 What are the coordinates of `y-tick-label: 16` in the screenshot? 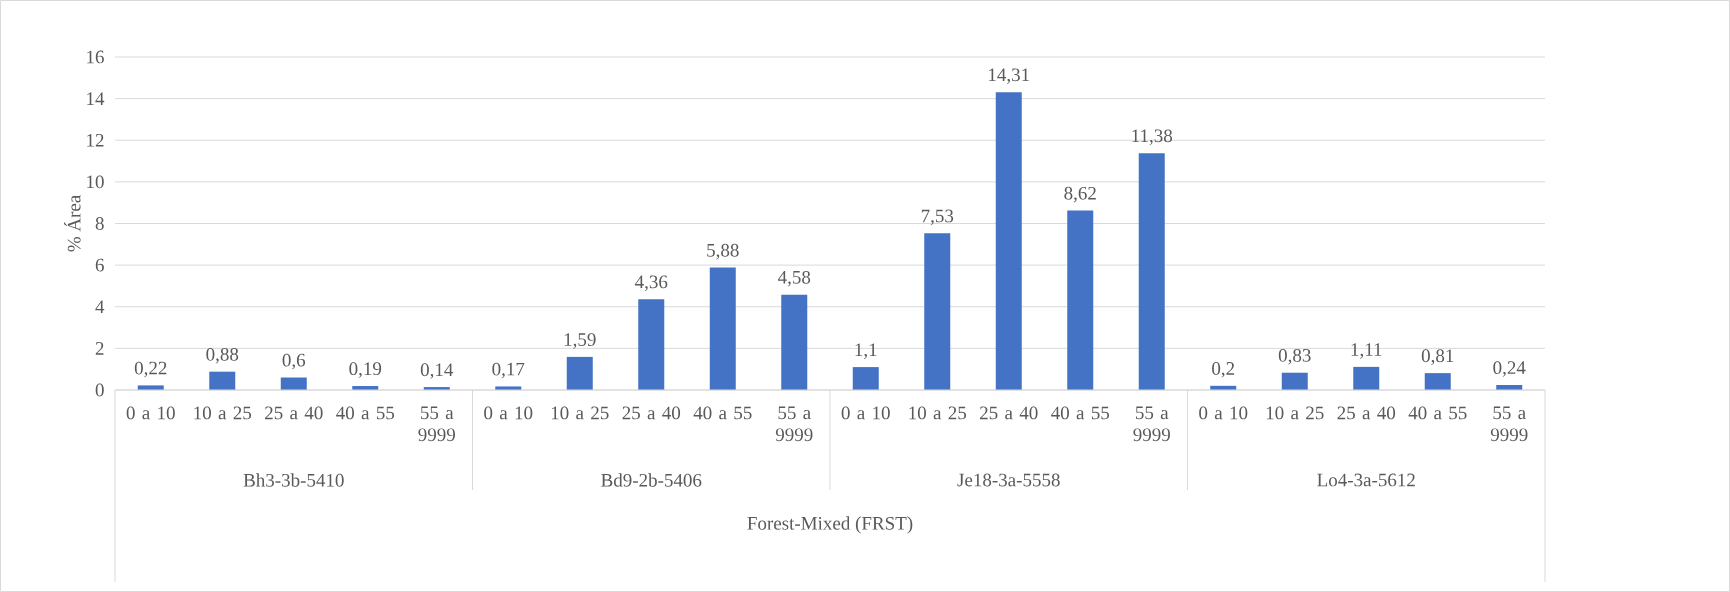 It's located at (95, 57).